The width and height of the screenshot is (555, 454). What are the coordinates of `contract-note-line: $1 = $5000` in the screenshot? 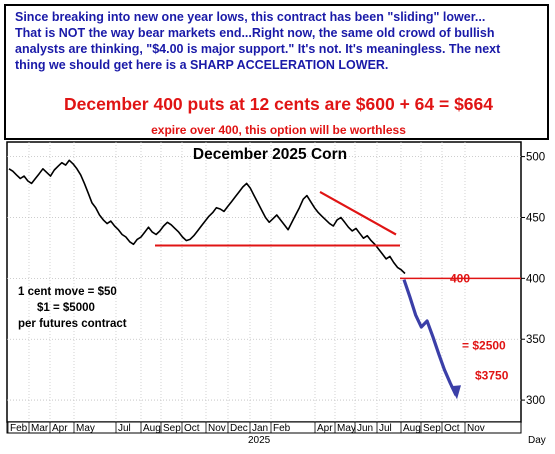 It's located at (66, 308).